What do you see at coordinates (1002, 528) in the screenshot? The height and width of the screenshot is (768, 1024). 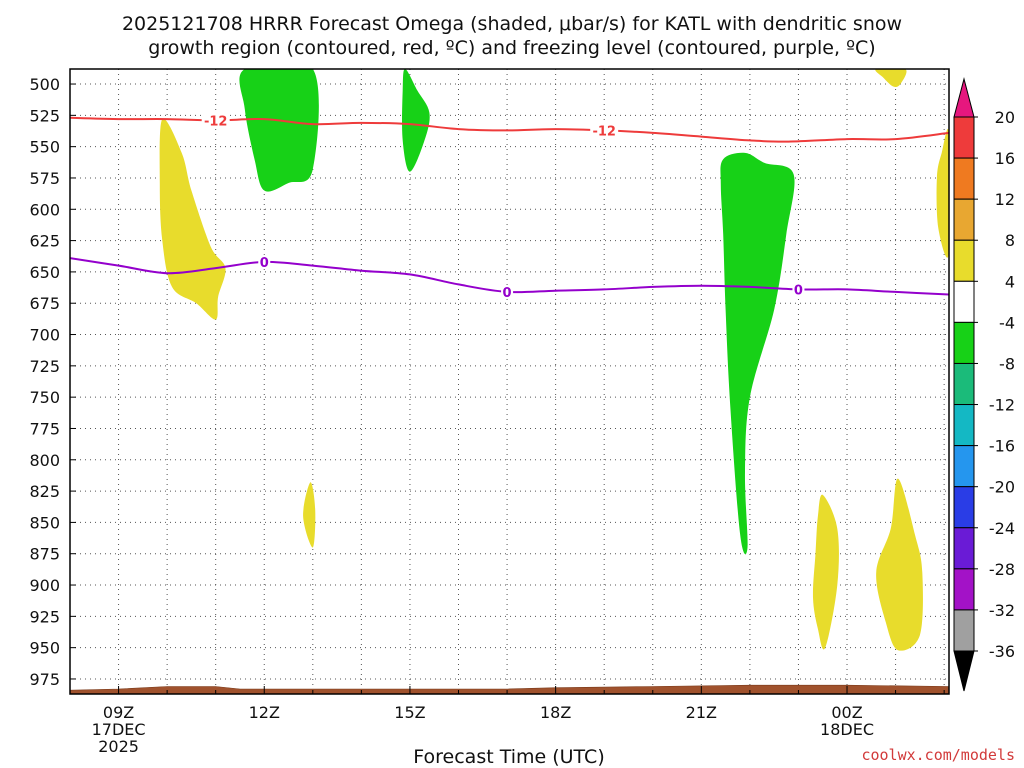 I see `colorbar-label-10: -24` at bounding box center [1002, 528].